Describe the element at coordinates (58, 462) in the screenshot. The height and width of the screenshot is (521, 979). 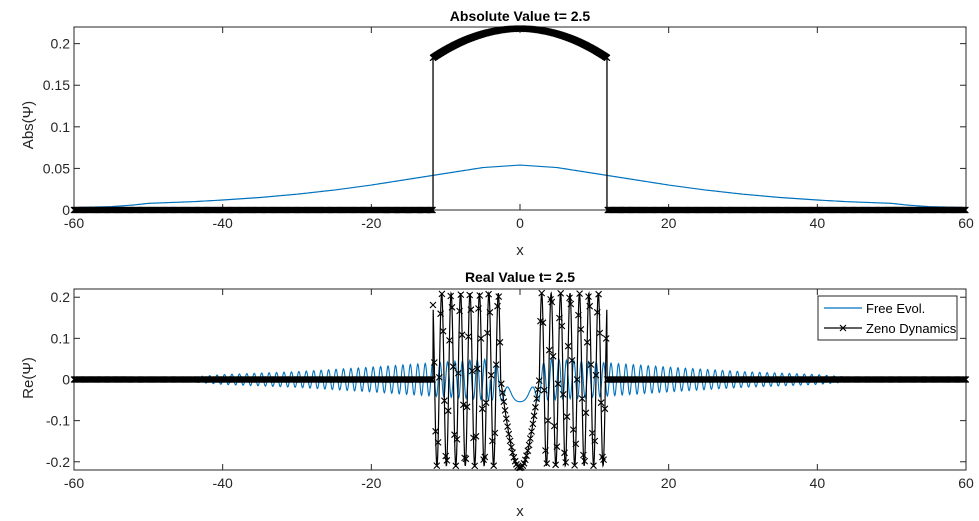
I see `y-tick-label: -0.2` at that location.